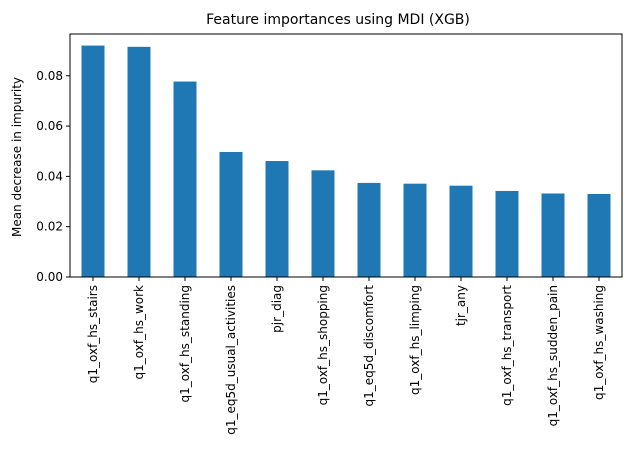 This screenshot has width=630, height=474. I want to click on y-ticks-group: 0.00 0.02 0.04 0.06 0.08, so click(53, 176).